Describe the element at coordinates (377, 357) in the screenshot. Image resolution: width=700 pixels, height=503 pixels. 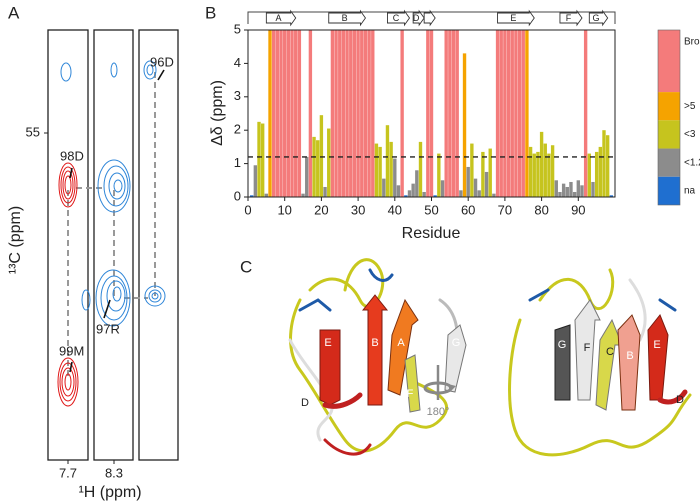
I see `structure-left` at that location.